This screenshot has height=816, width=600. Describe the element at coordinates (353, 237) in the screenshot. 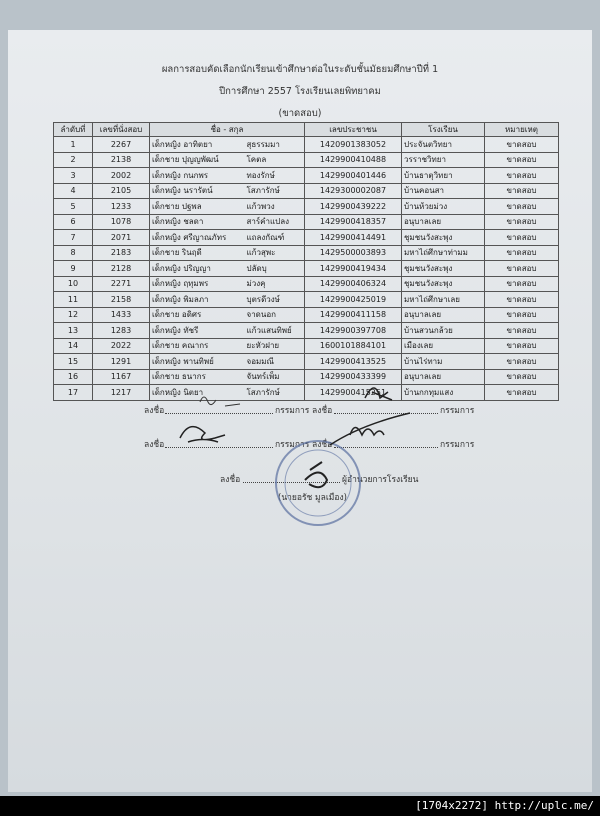

I see `table-cell: 1429900414491` at that location.